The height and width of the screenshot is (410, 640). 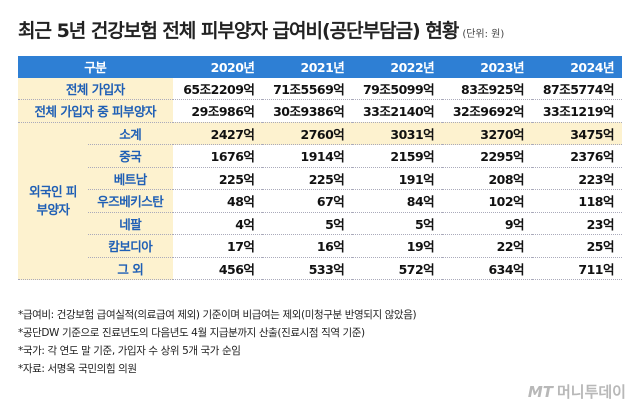 What do you see at coordinates (577, 201) in the screenshot?
I see `cell: 118억` at bounding box center [577, 201].